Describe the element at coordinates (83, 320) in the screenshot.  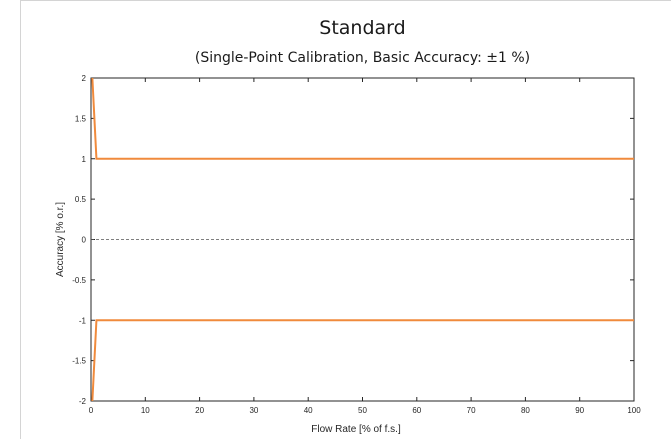
I see `y-tick-label: -1` at that location.